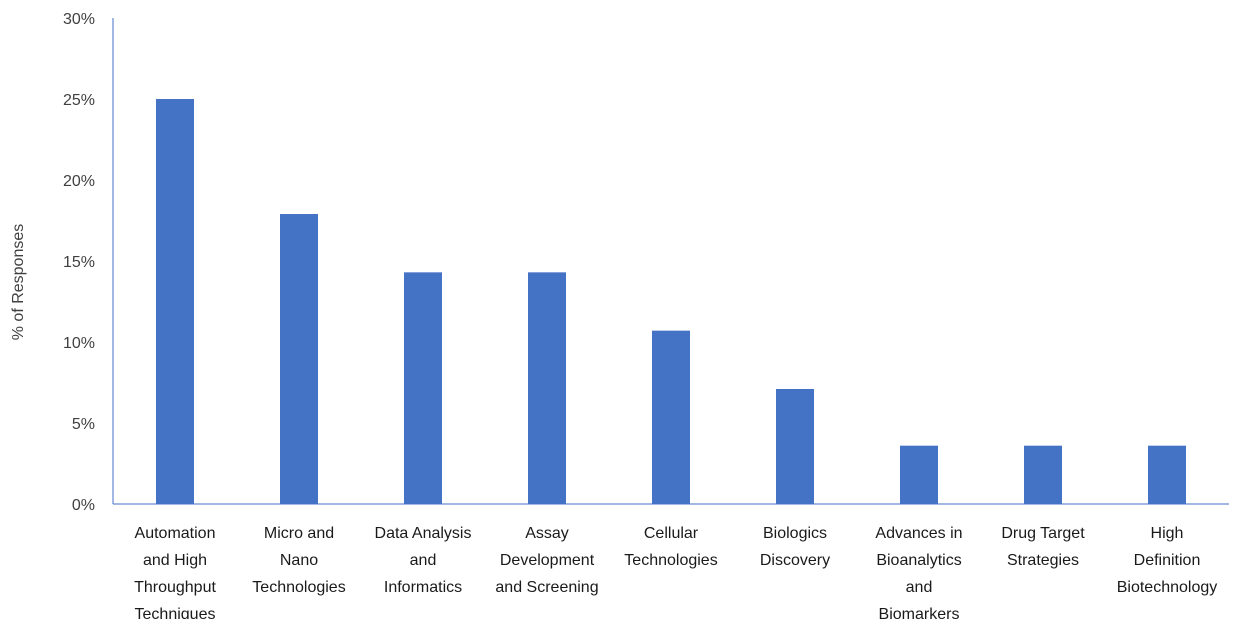 The image size is (1239, 619). Describe the element at coordinates (1043, 547) in the screenshot. I see `x-tick-label: Drug Target Strategies` at that location.